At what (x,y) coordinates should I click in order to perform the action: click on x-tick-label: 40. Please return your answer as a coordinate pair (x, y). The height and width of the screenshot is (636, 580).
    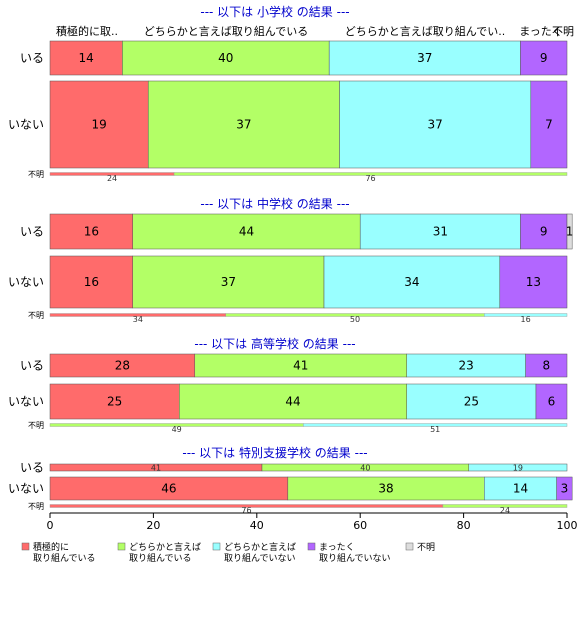
    Looking at the image, I should click on (257, 525).